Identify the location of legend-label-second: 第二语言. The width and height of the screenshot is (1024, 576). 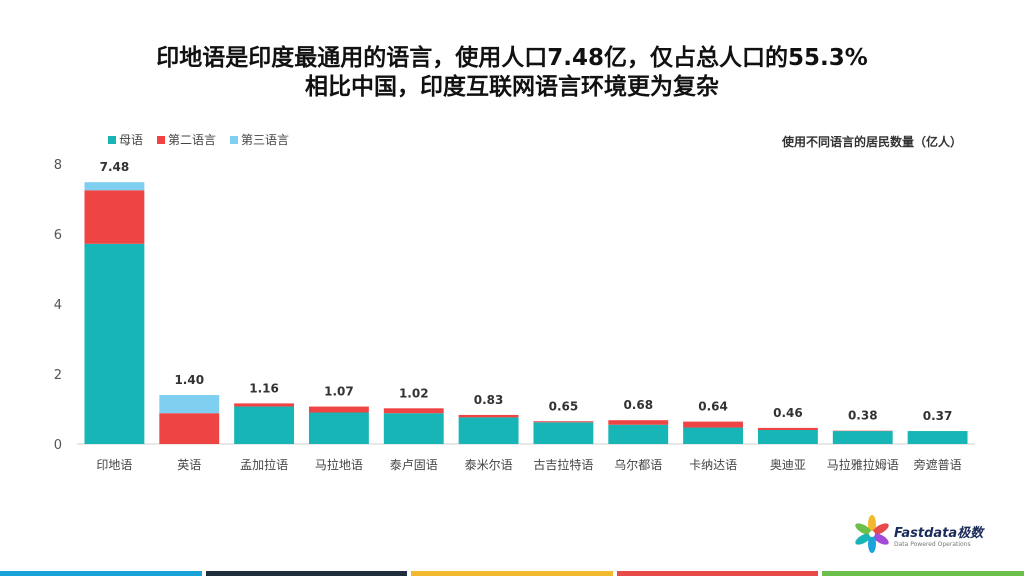
(192, 140).